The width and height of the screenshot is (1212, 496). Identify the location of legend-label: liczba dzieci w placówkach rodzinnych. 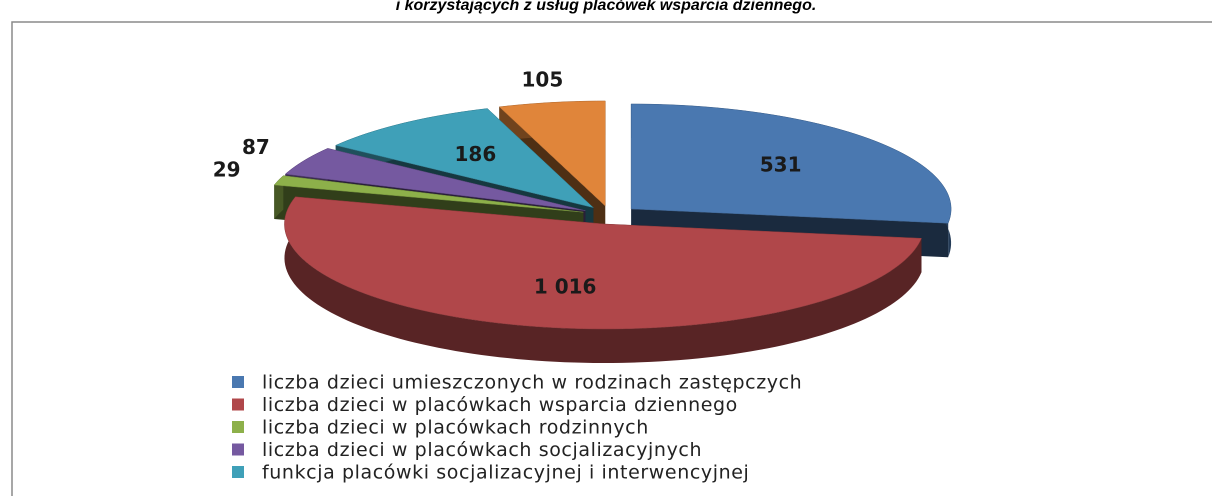
(455, 428).